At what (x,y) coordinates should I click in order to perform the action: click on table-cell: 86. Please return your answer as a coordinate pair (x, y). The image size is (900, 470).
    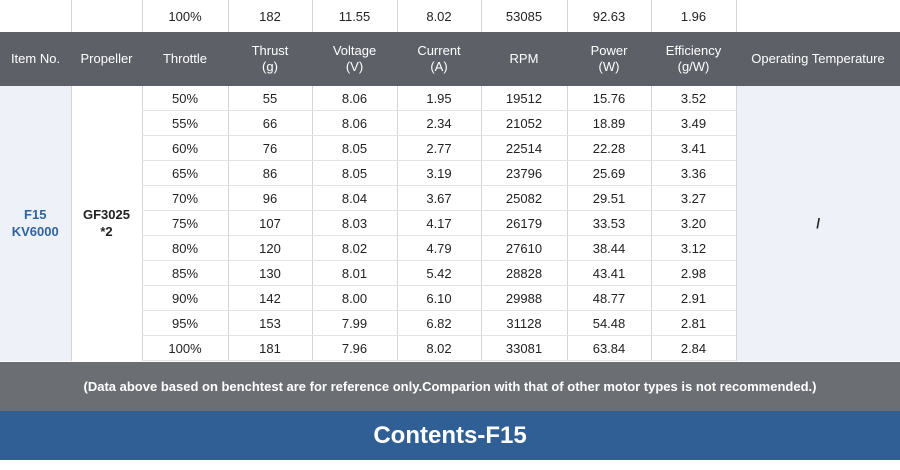
    Looking at the image, I should click on (269, 173).